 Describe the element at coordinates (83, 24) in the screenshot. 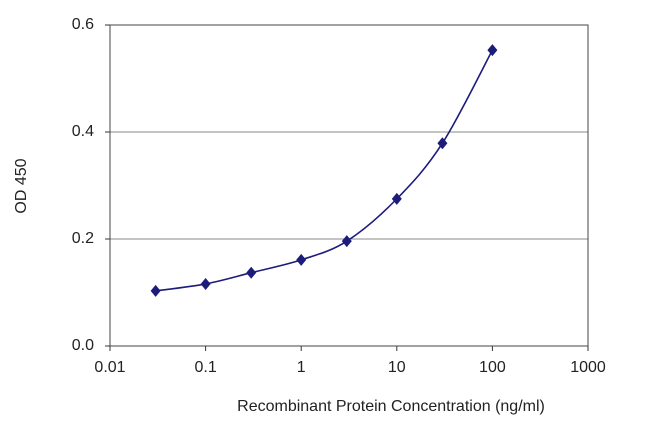

I see `y-tick-label: 0.6` at that location.